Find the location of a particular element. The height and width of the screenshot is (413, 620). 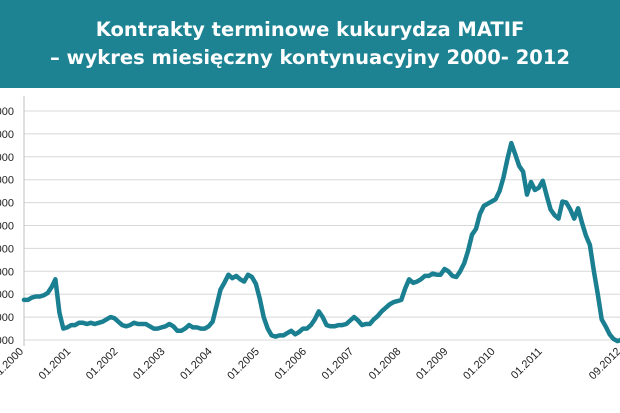

x-tick-label: 01.2000 is located at coordinates (13, 364).